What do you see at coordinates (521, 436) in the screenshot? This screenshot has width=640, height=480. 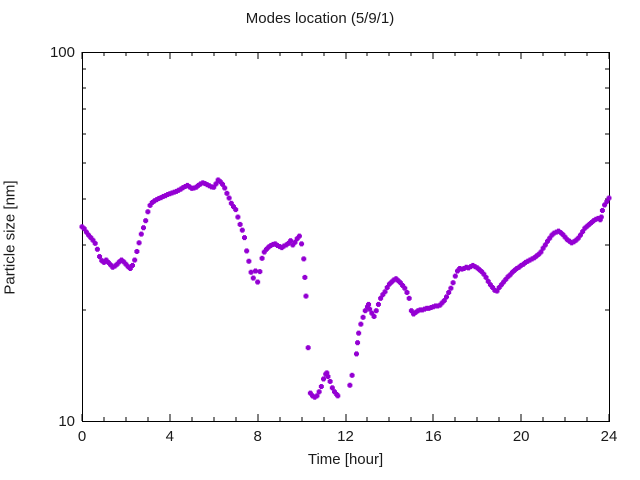 I see `x-tick-label: 20` at bounding box center [521, 436].